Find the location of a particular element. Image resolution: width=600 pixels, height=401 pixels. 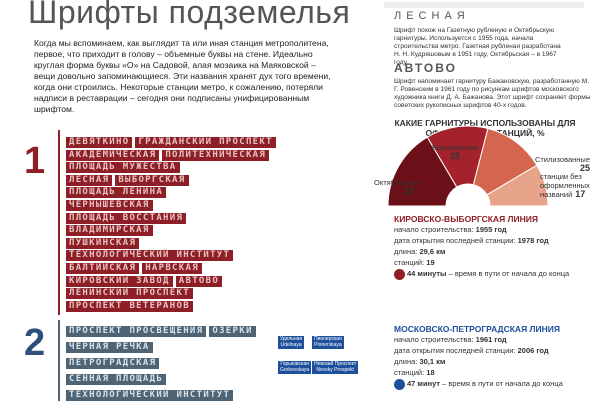

station-name: НАРВСКАЯ is located at coordinates (172, 268).